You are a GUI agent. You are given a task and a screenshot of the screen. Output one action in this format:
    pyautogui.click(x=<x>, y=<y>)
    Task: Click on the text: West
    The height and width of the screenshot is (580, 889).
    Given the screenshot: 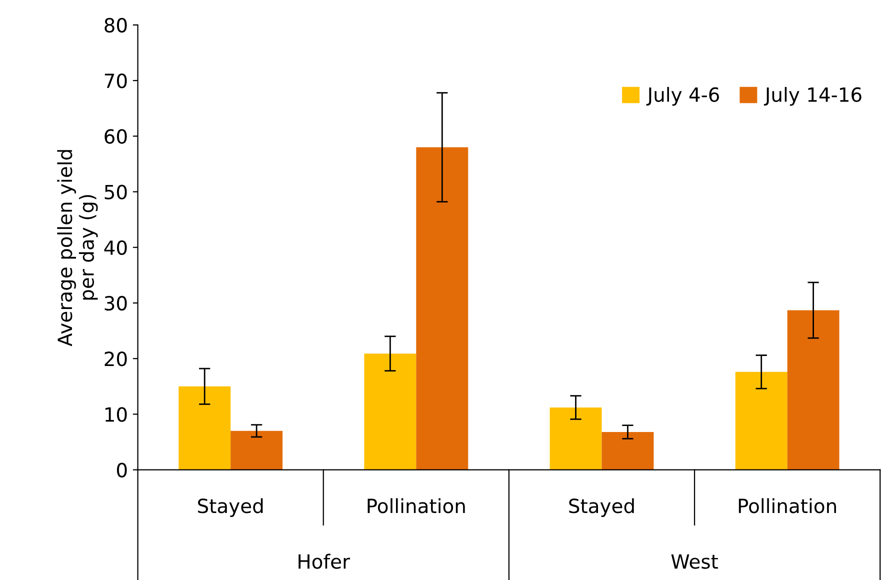 What is the action you would take?
    pyautogui.click(x=694, y=561)
    